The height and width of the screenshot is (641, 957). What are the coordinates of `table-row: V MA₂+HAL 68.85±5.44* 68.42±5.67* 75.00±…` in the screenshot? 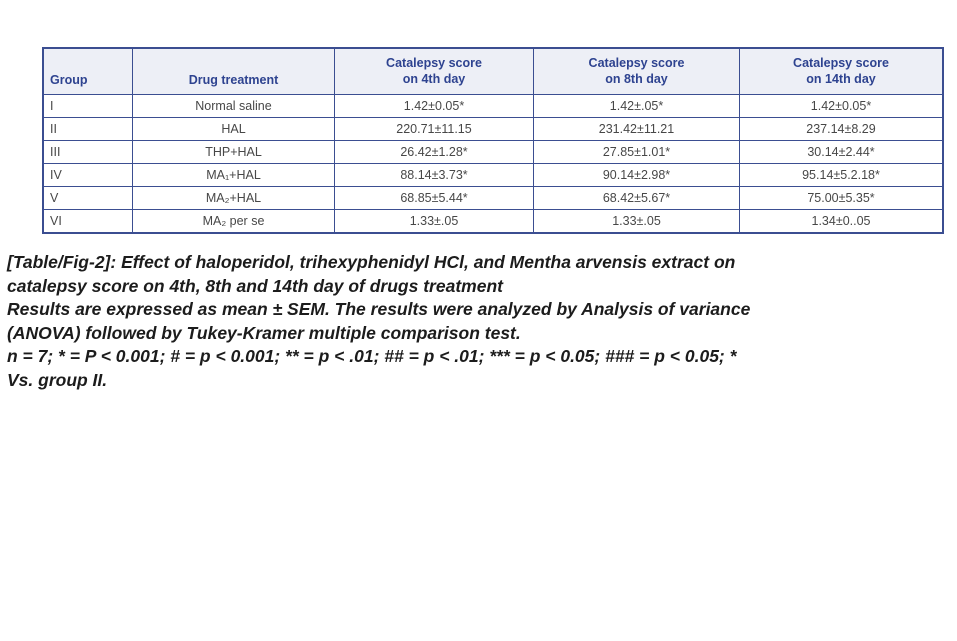 It's located at (493, 198).